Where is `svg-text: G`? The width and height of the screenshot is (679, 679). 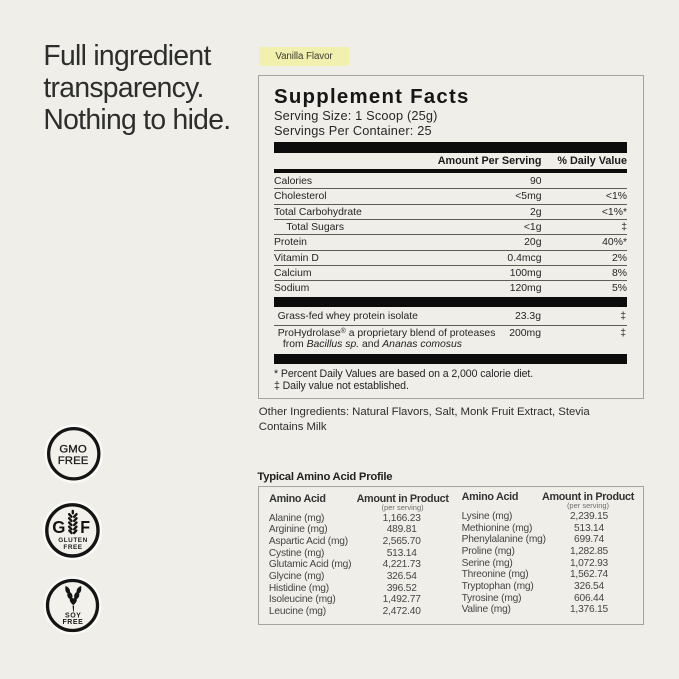 svg-text: G is located at coordinates (59, 527).